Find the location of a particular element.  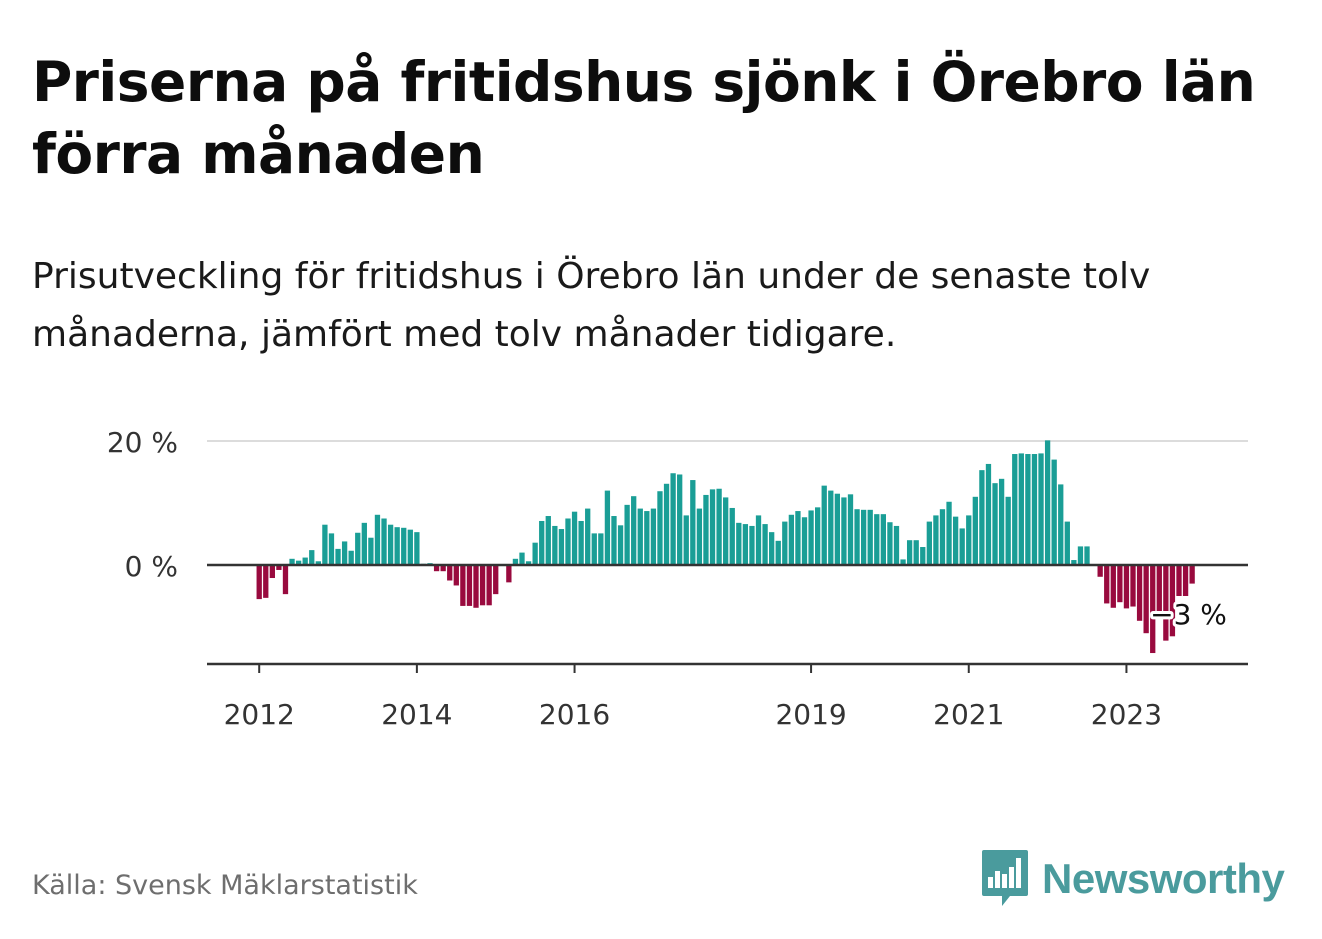

x-tick-label: 2019 is located at coordinates (810, 714).